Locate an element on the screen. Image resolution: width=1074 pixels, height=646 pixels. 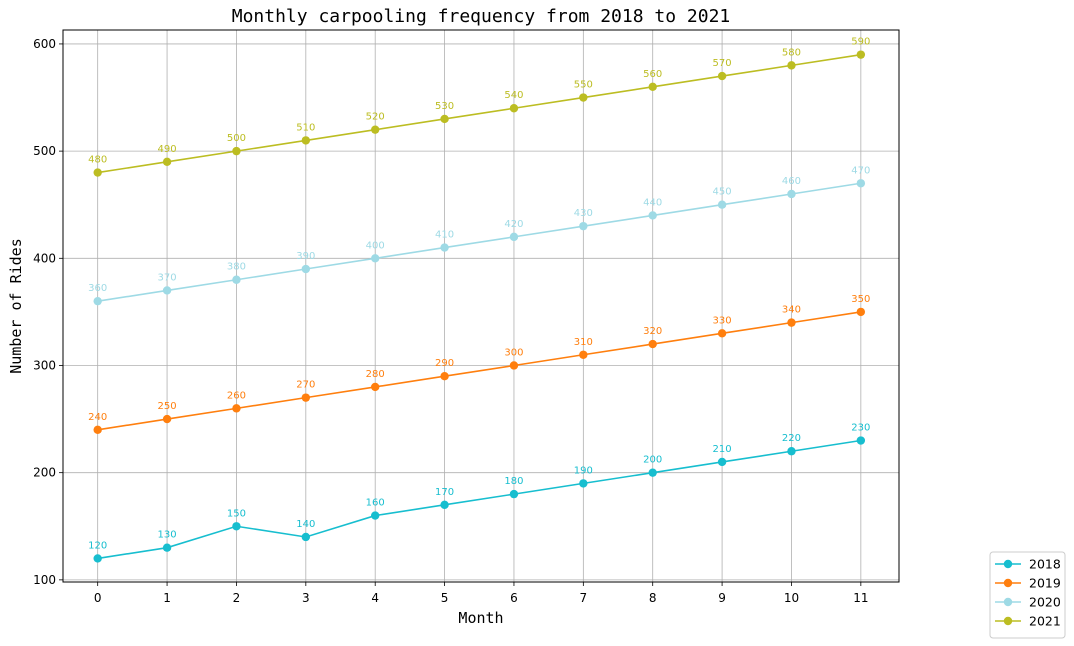
data-label: 150 is located at coordinates (236, 513).